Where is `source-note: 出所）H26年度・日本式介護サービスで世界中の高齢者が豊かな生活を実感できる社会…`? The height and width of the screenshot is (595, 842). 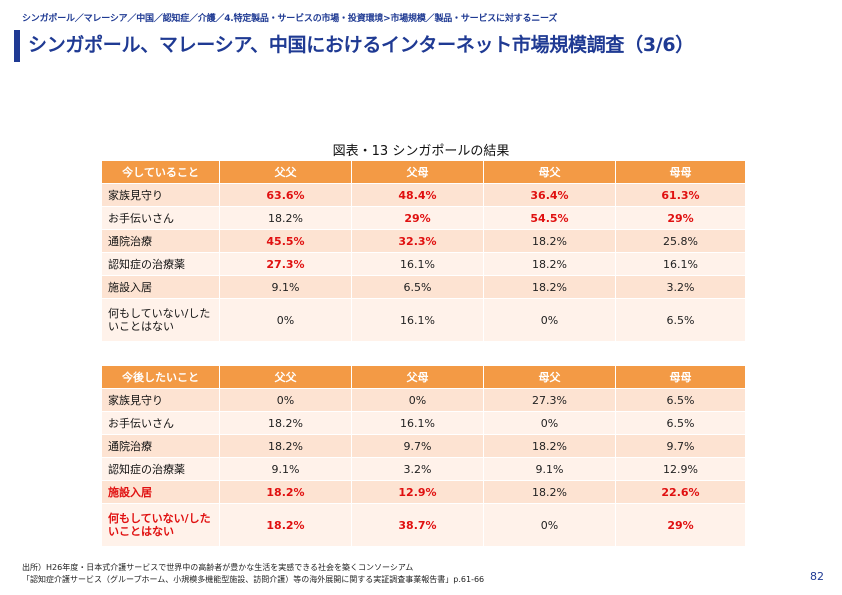
source-note: 出所）H26年度・日本式介護サービスで世界中の高齢者が豊かな生活を実感できる社会… is located at coordinates (253, 574).